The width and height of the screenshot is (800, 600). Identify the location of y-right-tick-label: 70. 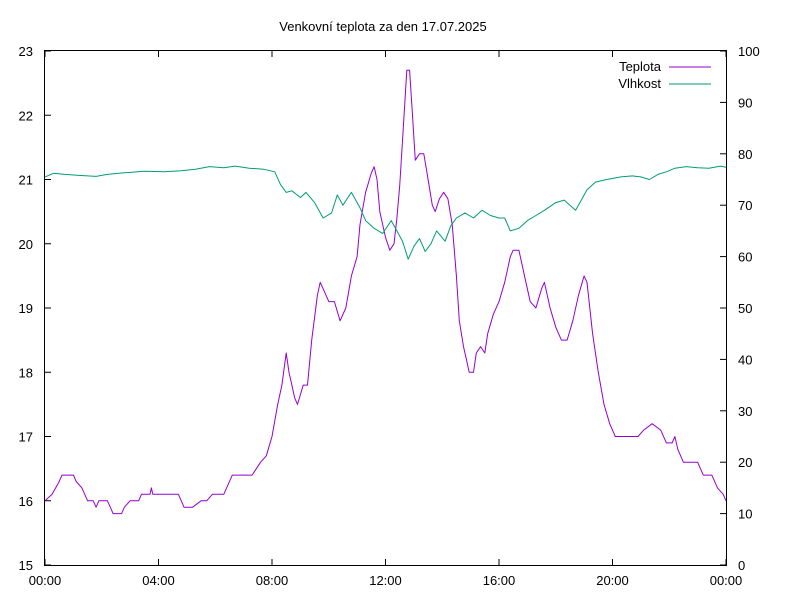
(745, 205).